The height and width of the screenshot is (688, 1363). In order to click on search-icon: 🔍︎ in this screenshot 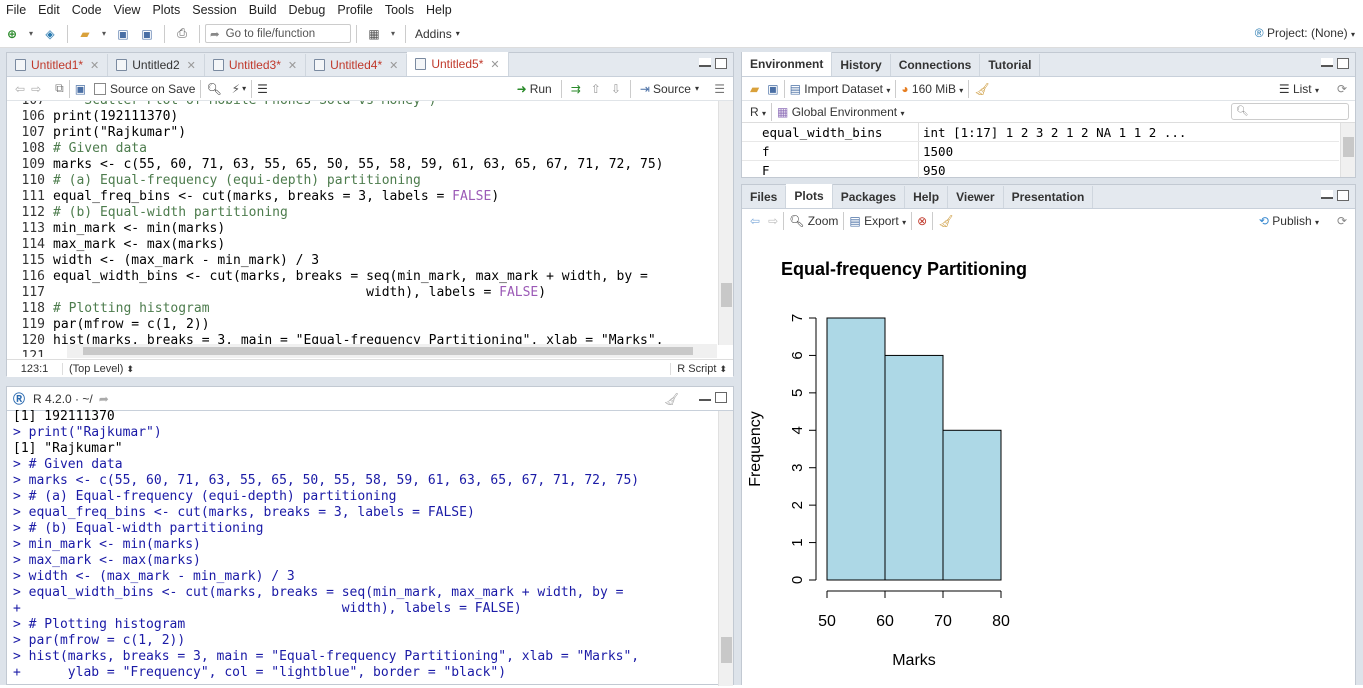, I will do `click(214, 88)`.